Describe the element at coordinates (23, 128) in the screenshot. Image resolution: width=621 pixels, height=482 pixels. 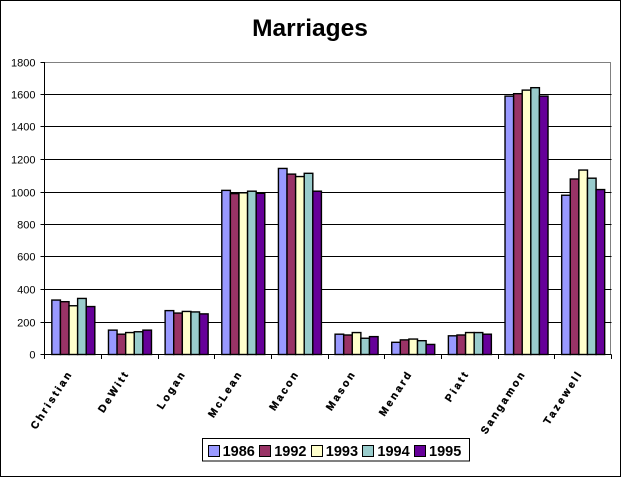
I see `svg-text: 1400` at that location.